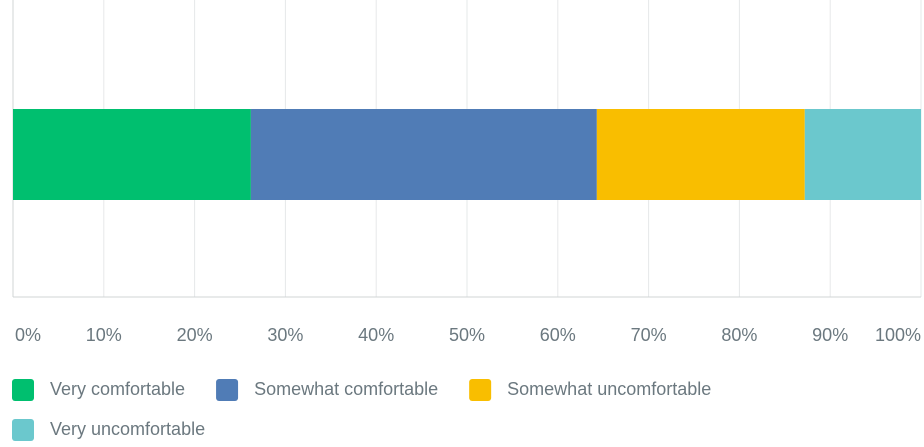  Describe the element at coordinates (104, 335) in the screenshot. I see `x-tick-label: 10%` at that location.